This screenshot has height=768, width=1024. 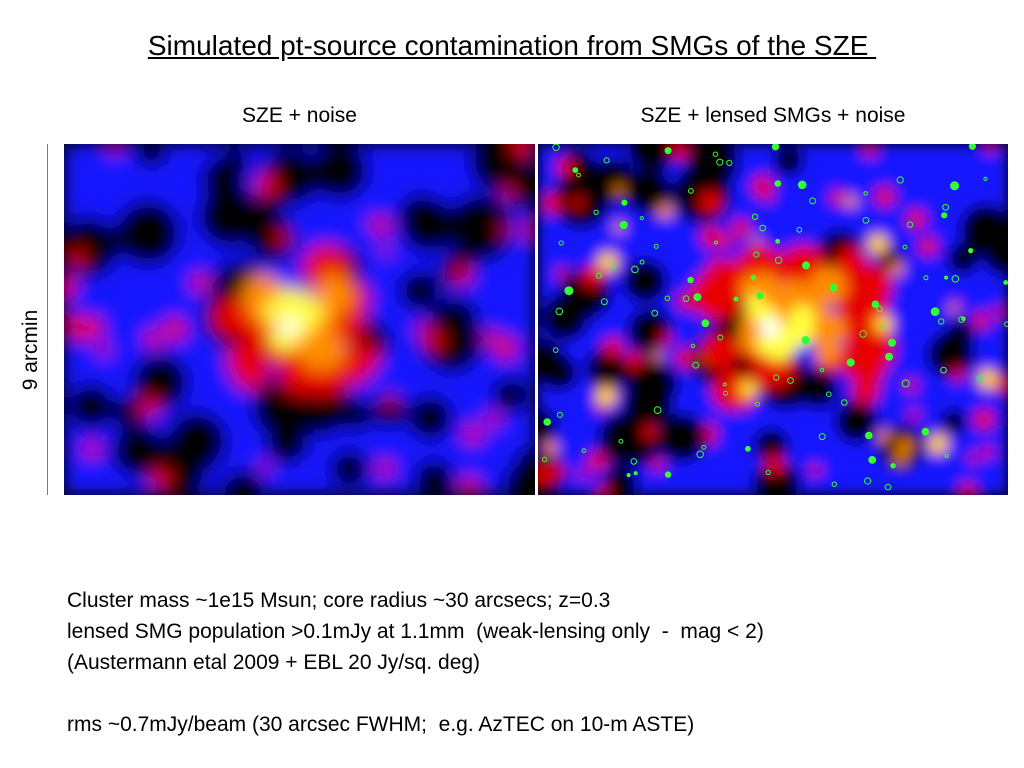 What do you see at coordinates (415, 693) in the screenshot?
I see `caption-line` at bounding box center [415, 693].